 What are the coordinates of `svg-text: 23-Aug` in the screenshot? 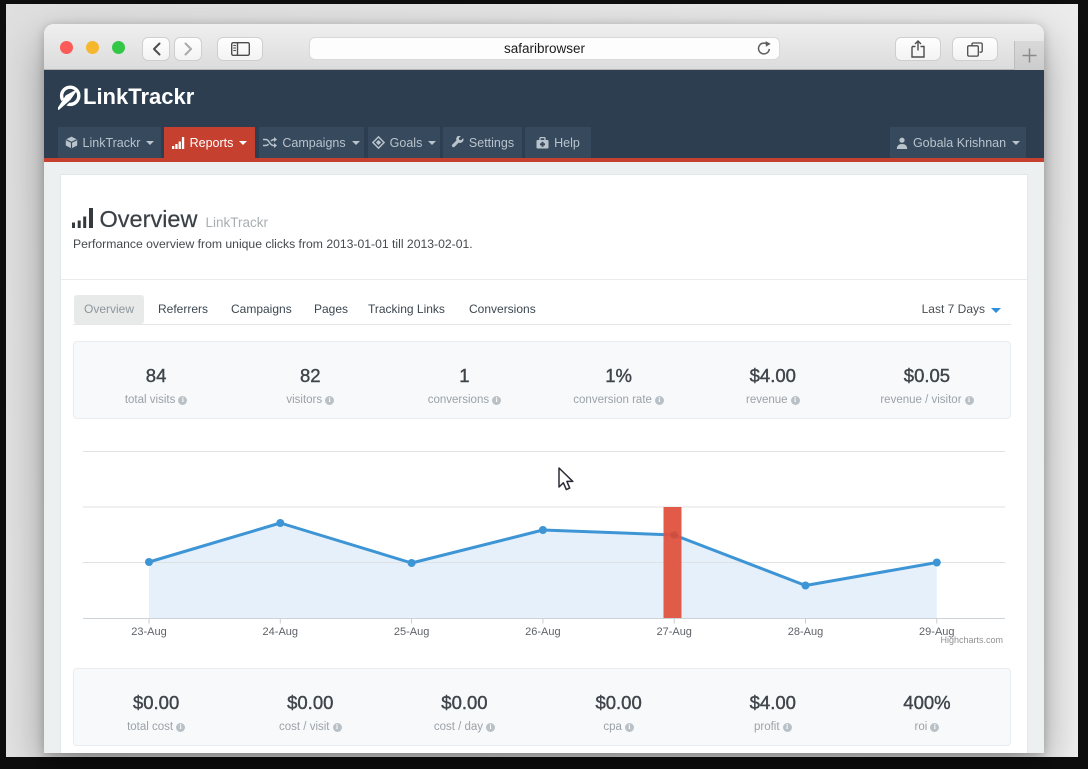 It's located at (148, 632).